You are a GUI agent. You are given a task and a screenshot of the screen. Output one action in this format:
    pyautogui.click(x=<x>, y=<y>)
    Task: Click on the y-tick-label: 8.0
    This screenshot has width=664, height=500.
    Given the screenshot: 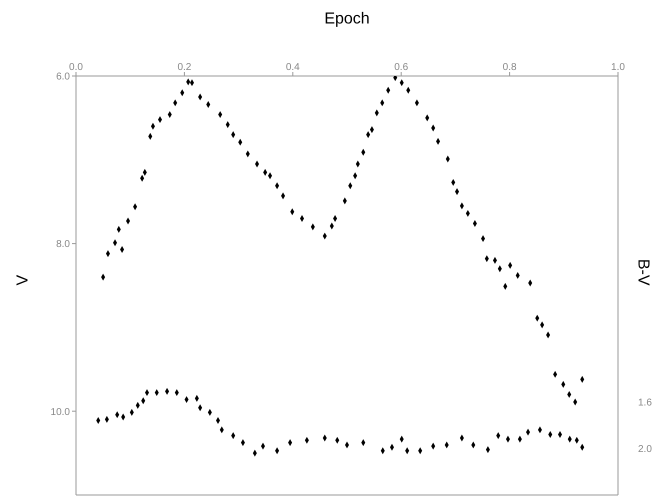 What is the action you would take?
    pyautogui.click(x=63, y=244)
    